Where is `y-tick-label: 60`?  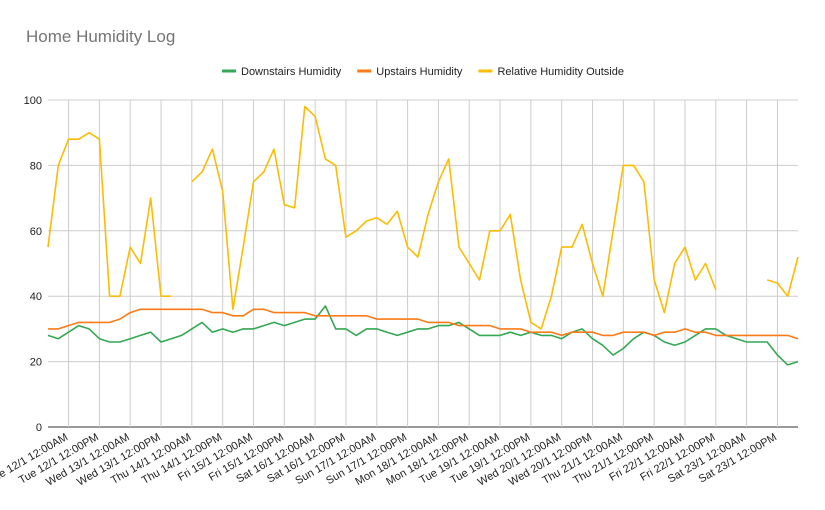 y-tick-label: 60 is located at coordinates (36, 232).